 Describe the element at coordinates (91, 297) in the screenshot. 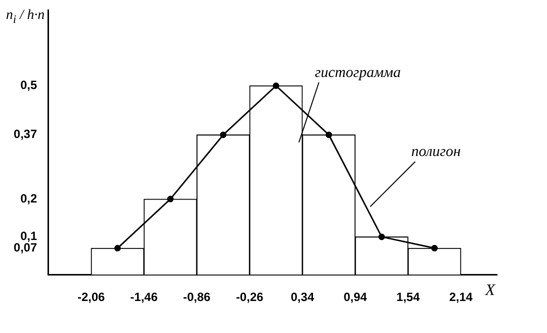

I see `x-tick-label: -2,06` at that location.